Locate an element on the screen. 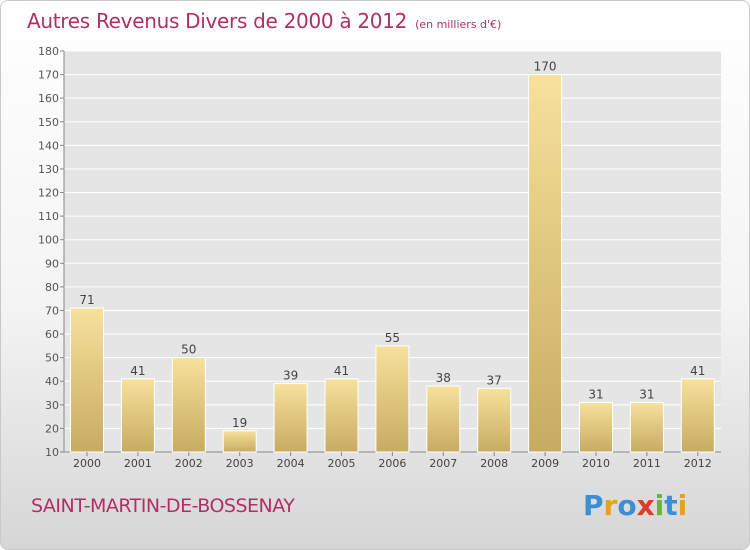  x-tick-label: 2008 is located at coordinates (494, 463).